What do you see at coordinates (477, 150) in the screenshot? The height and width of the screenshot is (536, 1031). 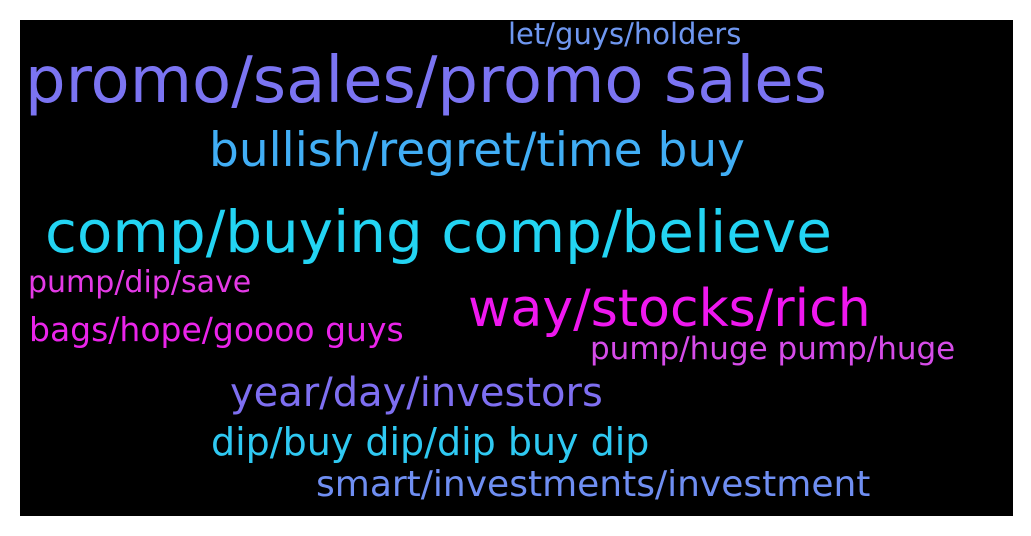 I see `word-bullish-regret: bullish/regret/time buy` at bounding box center [477, 150].